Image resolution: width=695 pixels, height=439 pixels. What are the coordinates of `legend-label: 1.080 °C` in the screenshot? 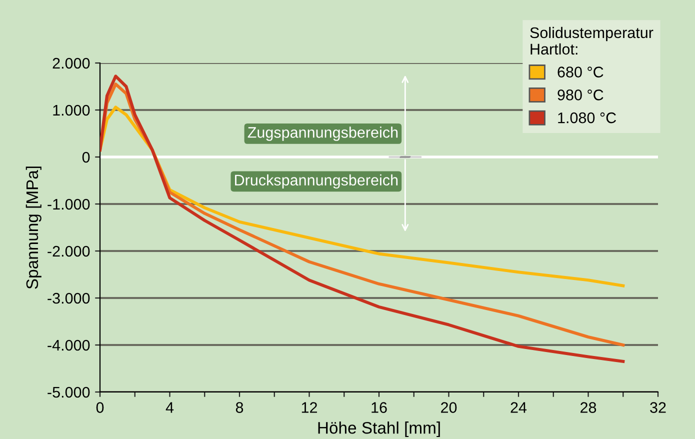 It's located at (587, 118).